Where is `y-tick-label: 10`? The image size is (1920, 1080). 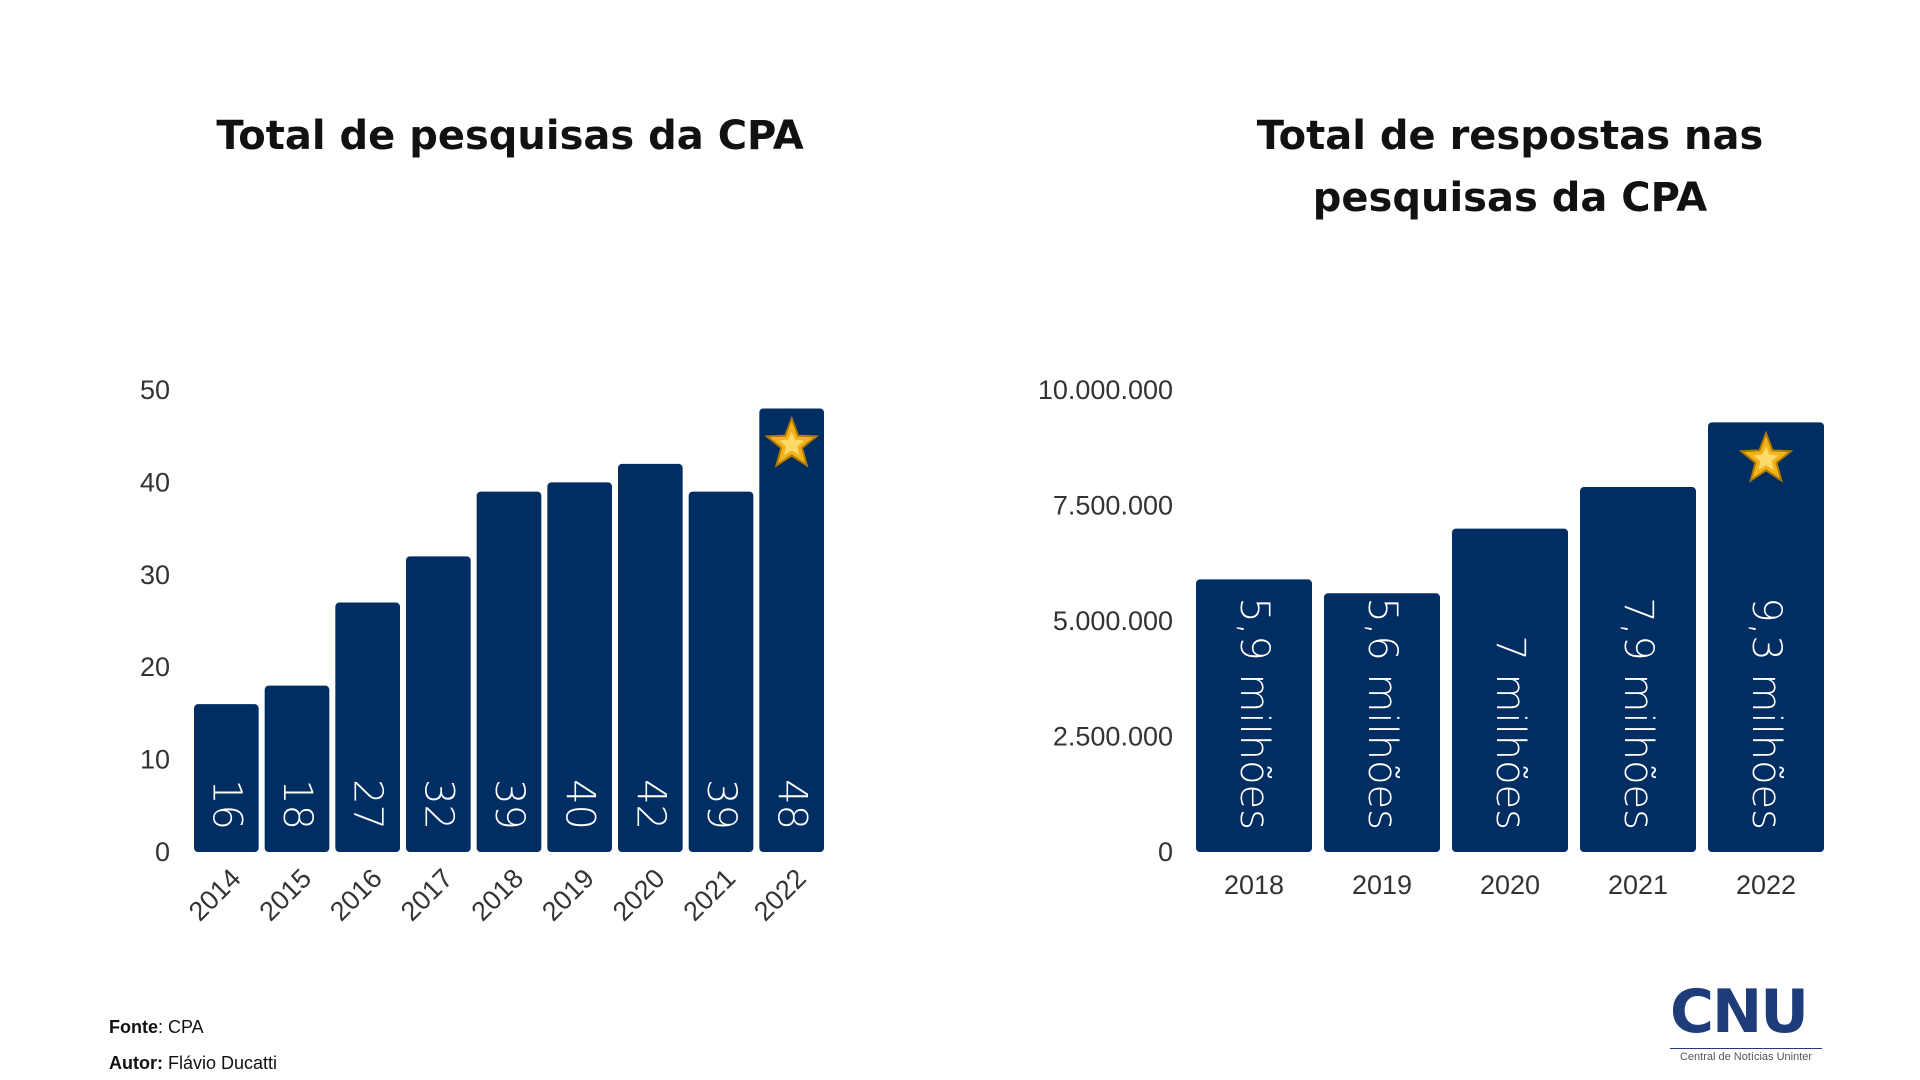 y-tick-label: 10 is located at coordinates (155, 760).